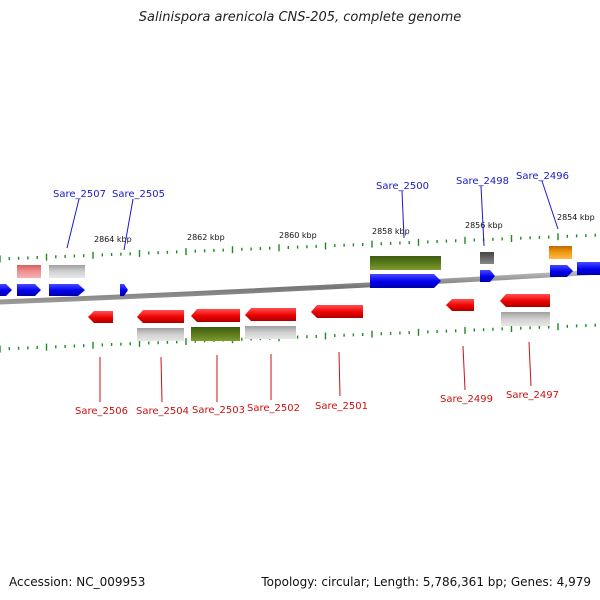 The height and width of the screenshot is (600, 600). What do you see at coordinates (482, 181) in the screenshot?
I see `gene-label-sare-2498: Sare_2498` at bounding box center [482, 181].